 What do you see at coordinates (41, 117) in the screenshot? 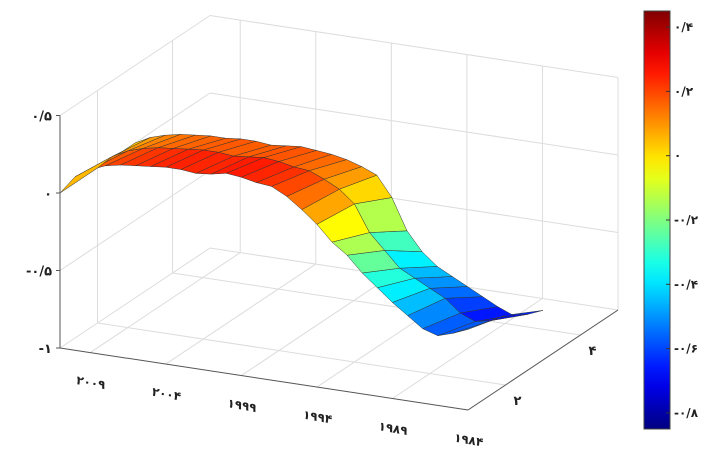
I see `z-tick-label-0: ۰/۵` at bounding box center [41, 117].